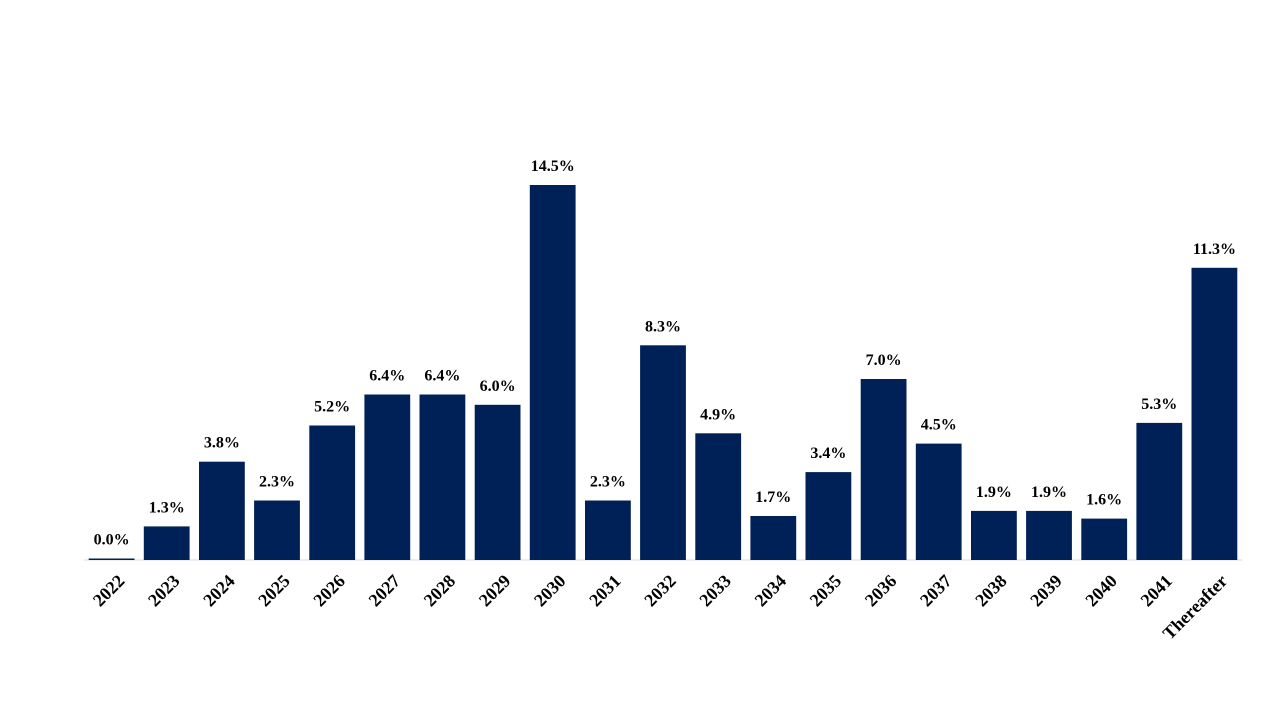  I want to click on bar-2033, so click(718, 496).